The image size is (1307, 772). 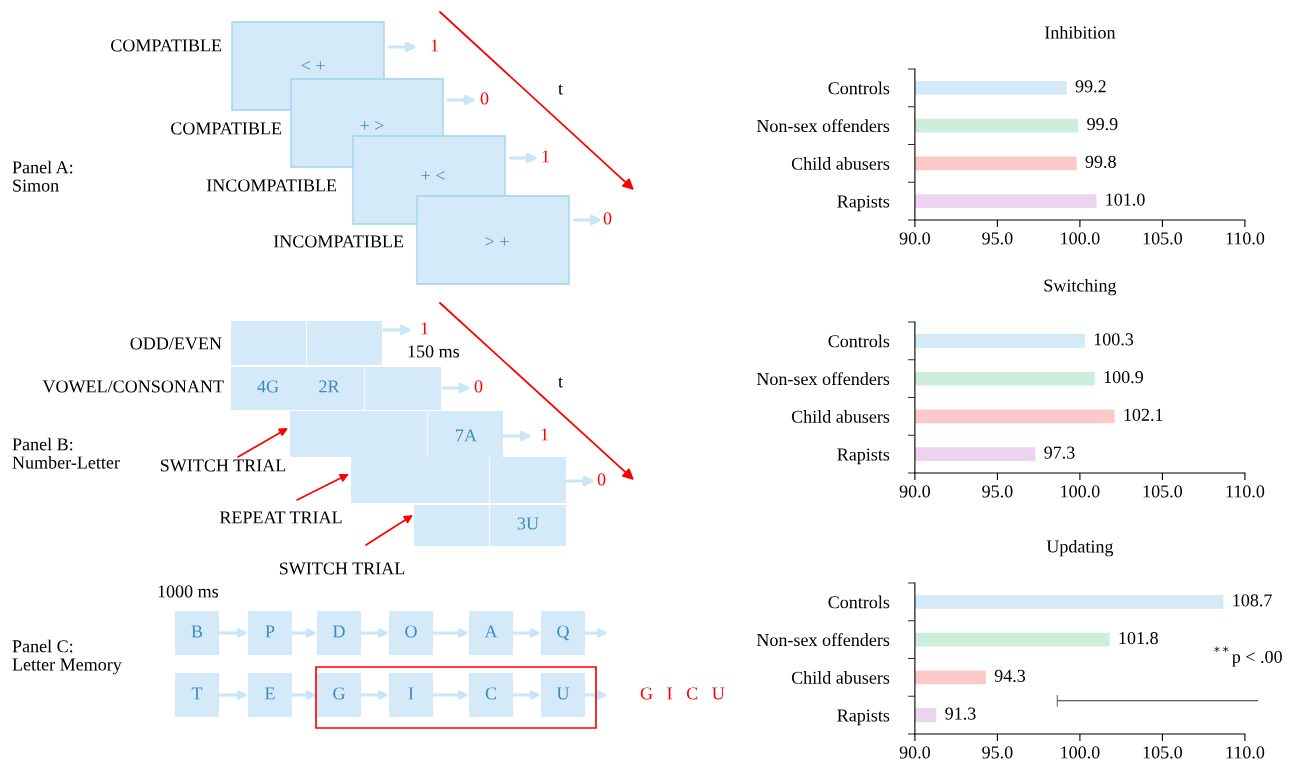 I want to click on text: U, so click(x=563, y=693).